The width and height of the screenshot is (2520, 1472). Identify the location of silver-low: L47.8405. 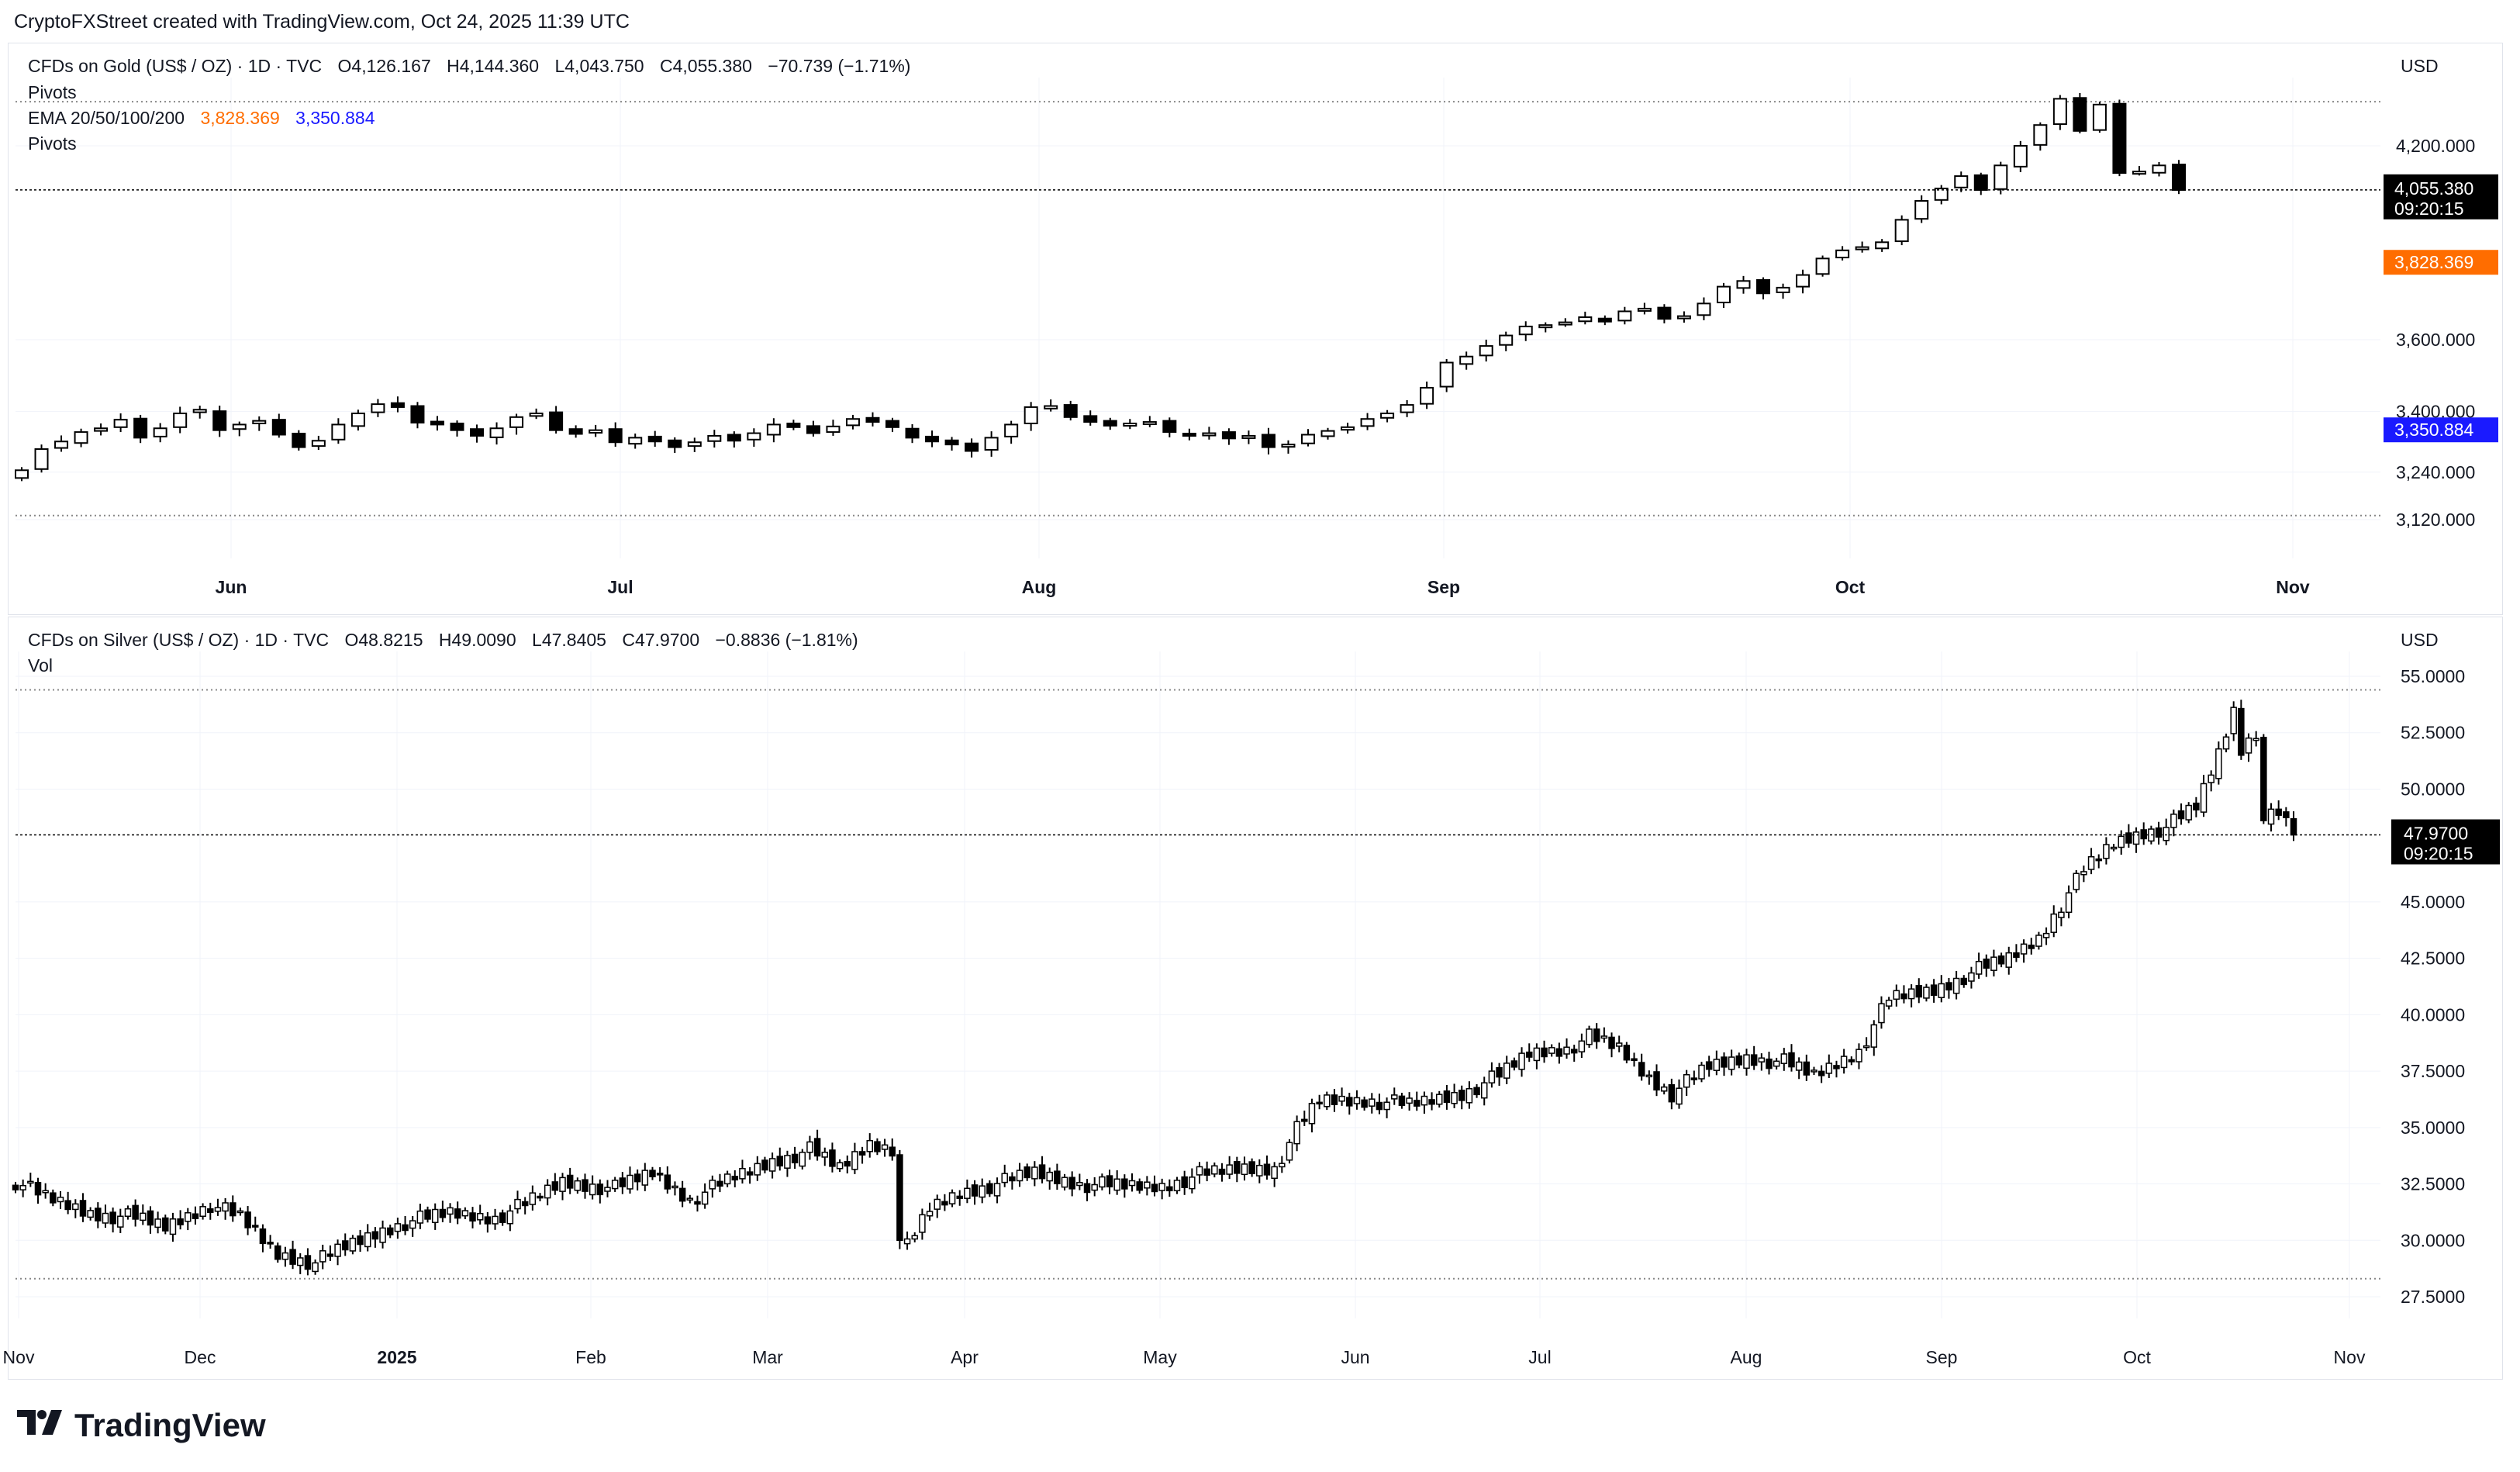
(569, 640).